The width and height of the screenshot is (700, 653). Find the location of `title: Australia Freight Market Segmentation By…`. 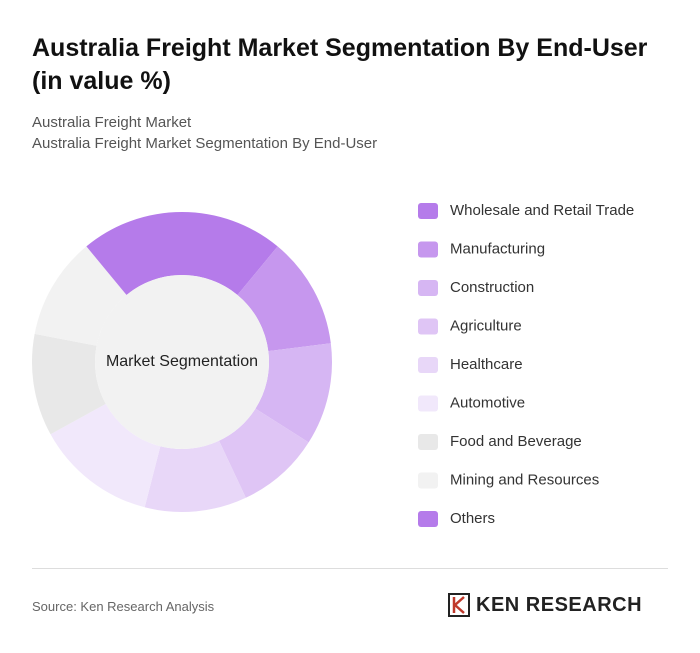

title: Australia Freight Market Segmentation By… is located at coordinates (340, 64).